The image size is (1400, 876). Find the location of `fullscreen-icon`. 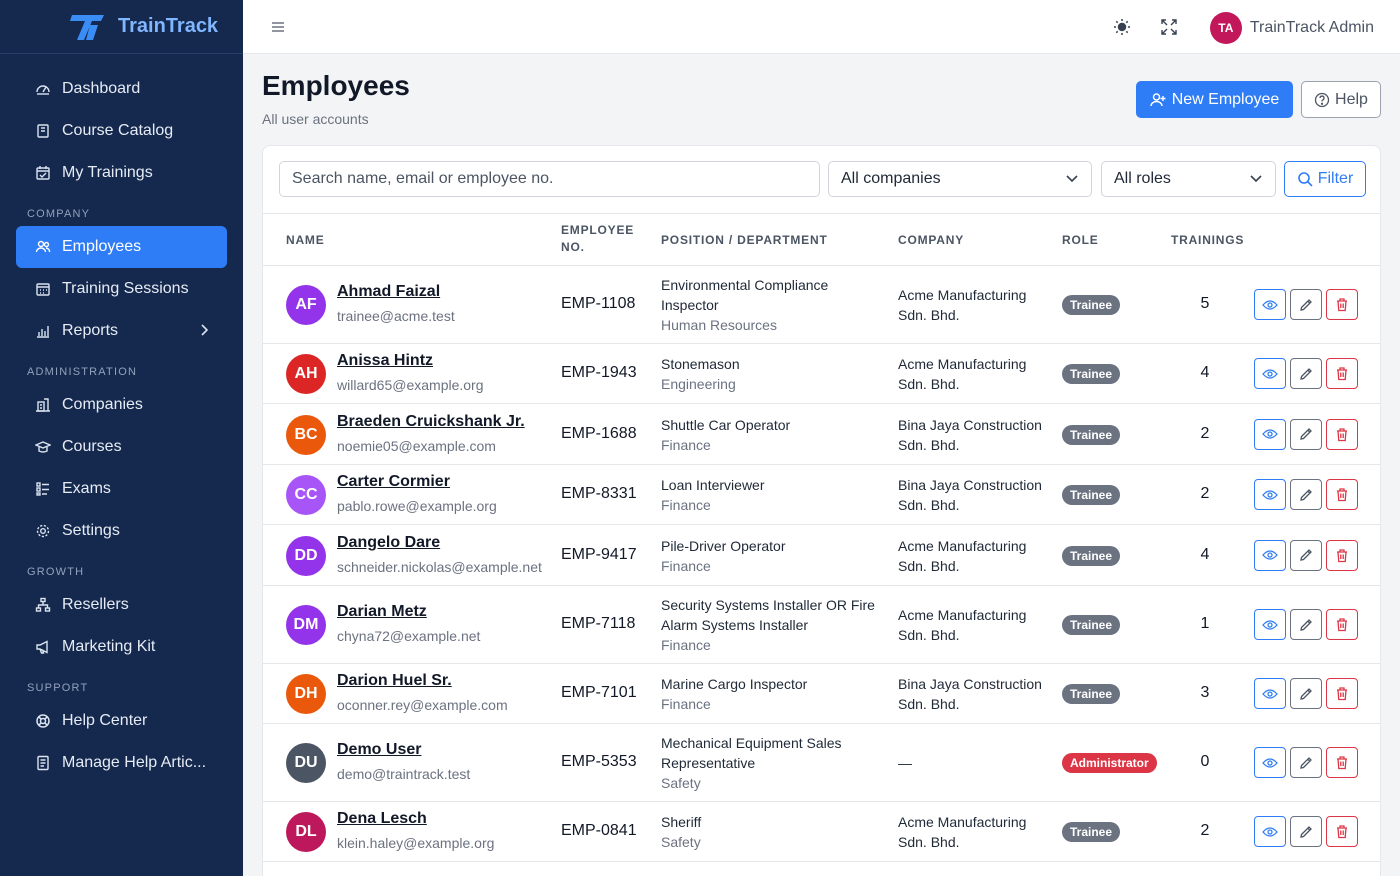

fullscreen-icon is located at coordinates (1169, 27).